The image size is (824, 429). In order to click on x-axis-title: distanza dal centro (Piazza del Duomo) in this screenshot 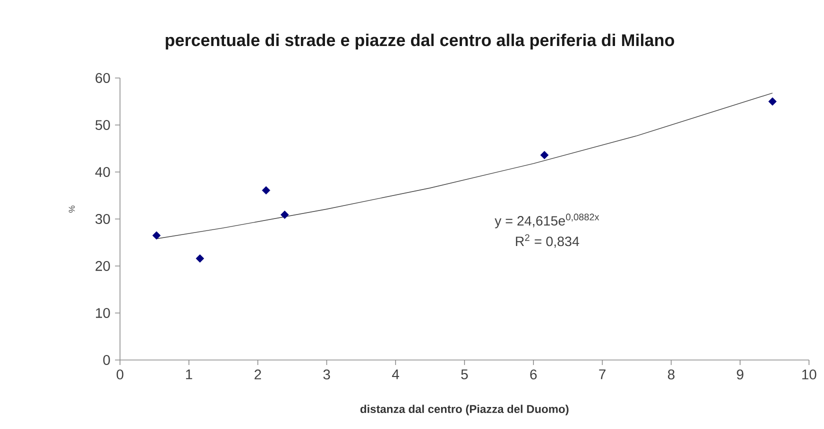, I will do `click(464, 410)`.